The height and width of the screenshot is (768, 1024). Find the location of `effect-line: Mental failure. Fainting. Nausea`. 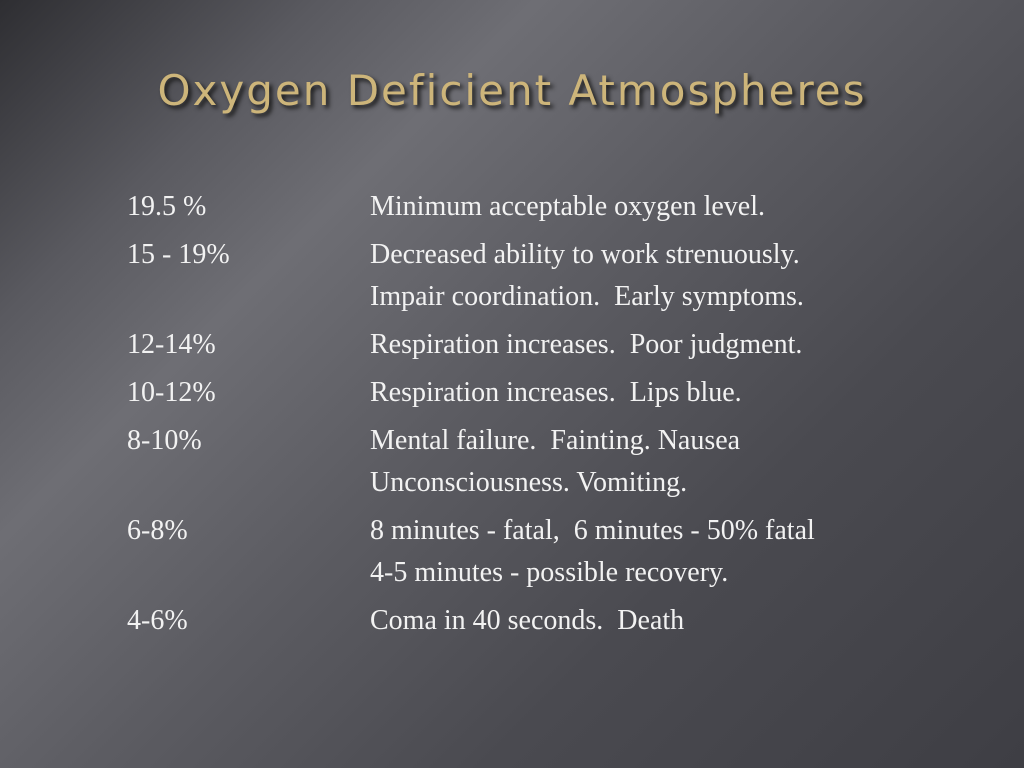

effect-line: Mental failure. Fainting. Nausea is located at coordinates (555, 440).